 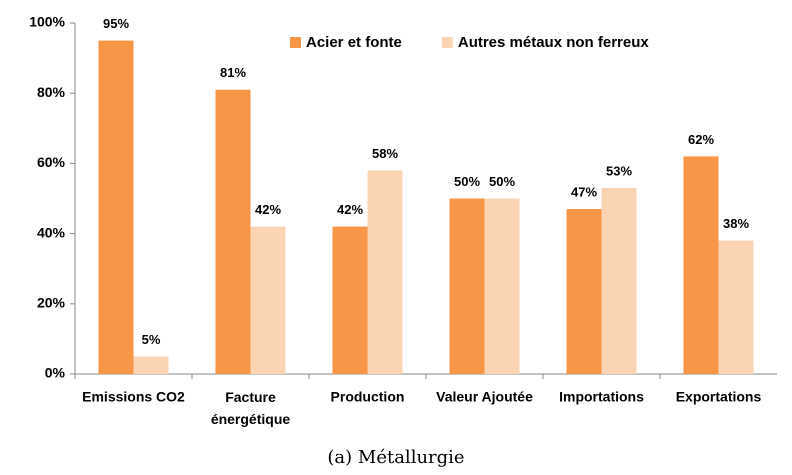 I want to click on y-tick-label: 40%, so click(x=51, y=232).